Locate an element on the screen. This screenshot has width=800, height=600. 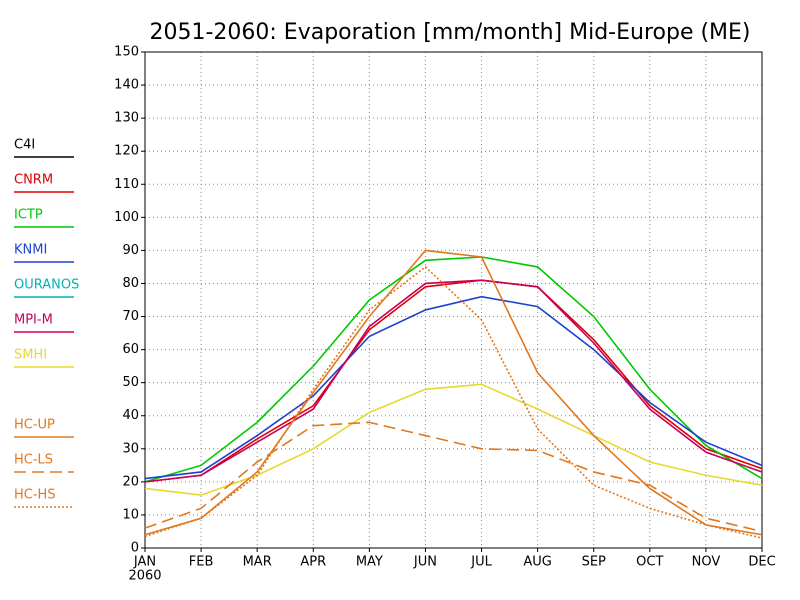
y-tick-label: 140 is located at coordinates (126, 85).